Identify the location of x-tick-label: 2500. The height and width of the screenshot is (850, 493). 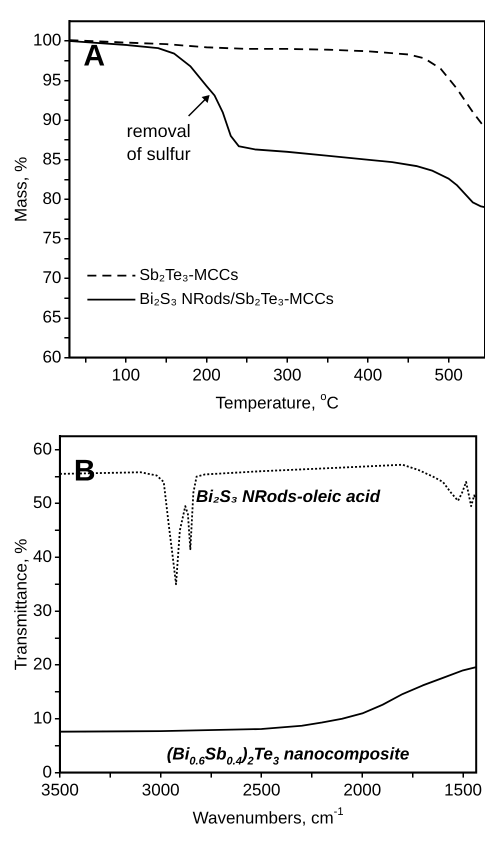
(261, 790).